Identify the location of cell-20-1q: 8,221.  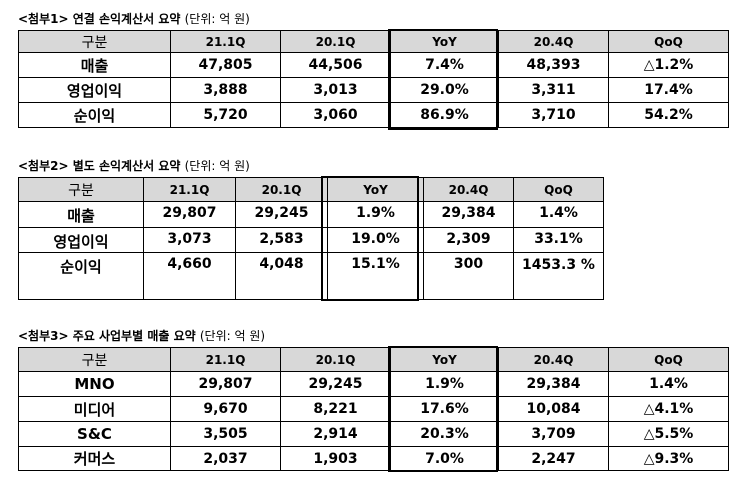
(335, 409).